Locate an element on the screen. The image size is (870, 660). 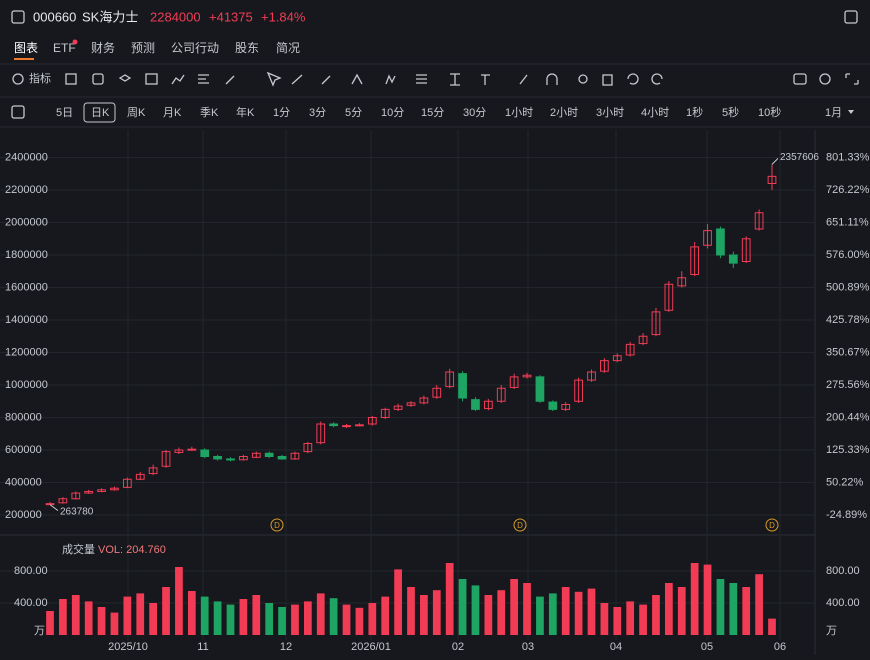
timeframe: 4小时 is located at coordinates (655, 112).